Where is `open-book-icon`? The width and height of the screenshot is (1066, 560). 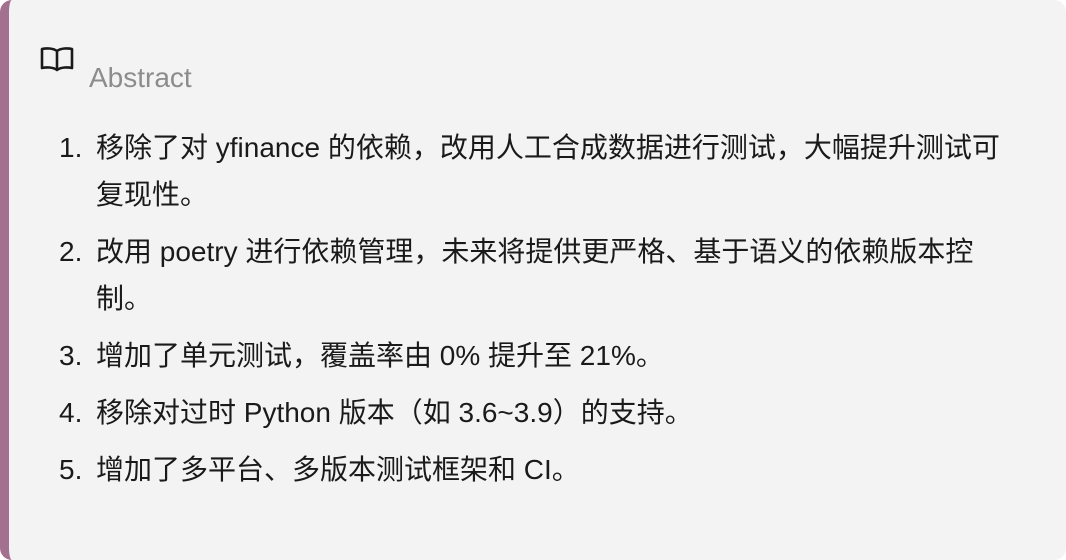 open-book-icon is located at coordinates (57, 59).